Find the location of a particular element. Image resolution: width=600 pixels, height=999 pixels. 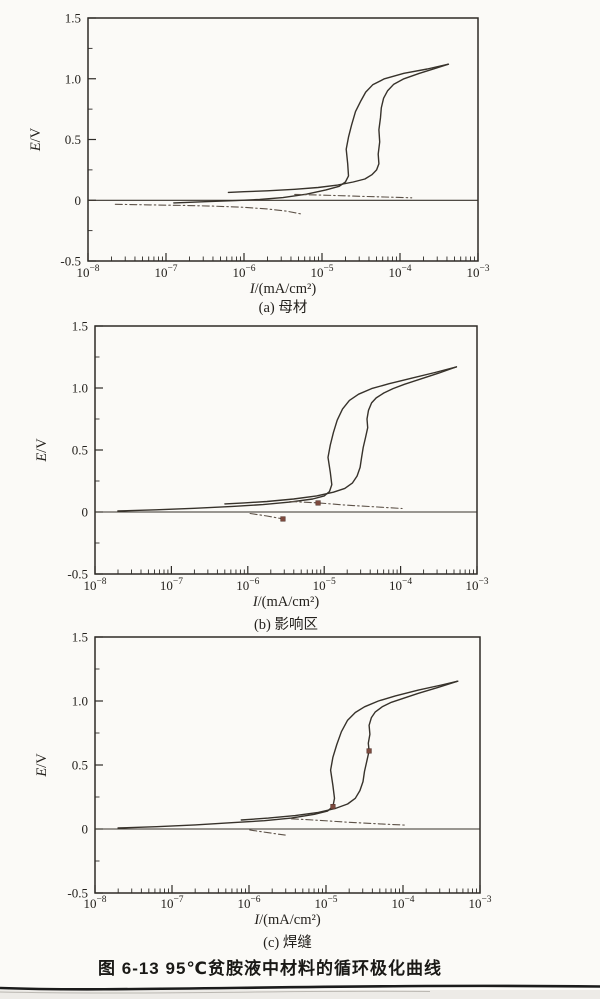

figure-caption: 图 6-13 95℃贫胺液中材料的循环极化曲线 is located at coordinates (270, 968).